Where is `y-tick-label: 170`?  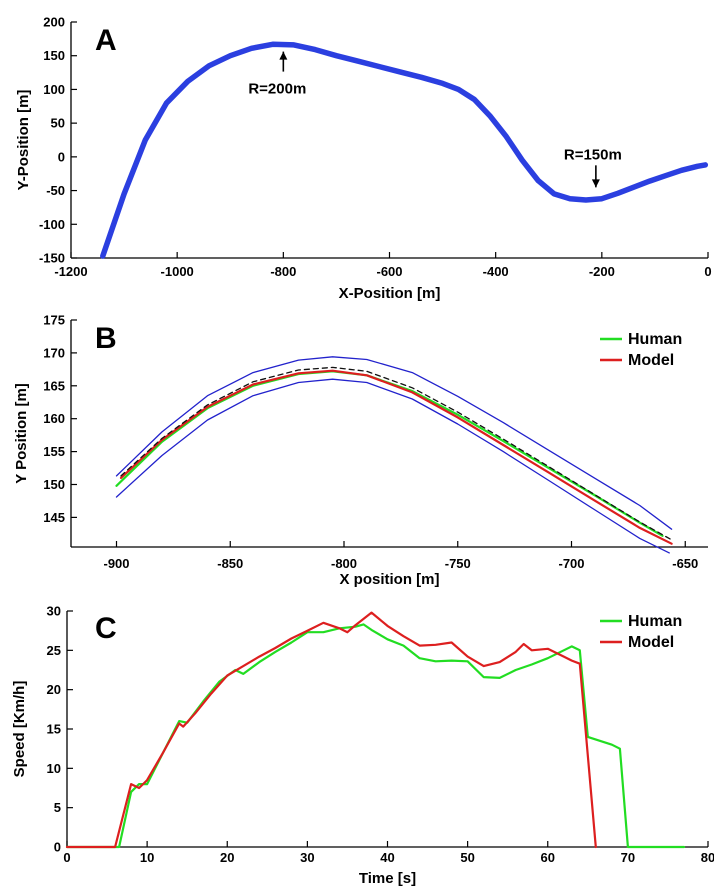
y-tick-label: 170 is located at coordinates (54, 352).